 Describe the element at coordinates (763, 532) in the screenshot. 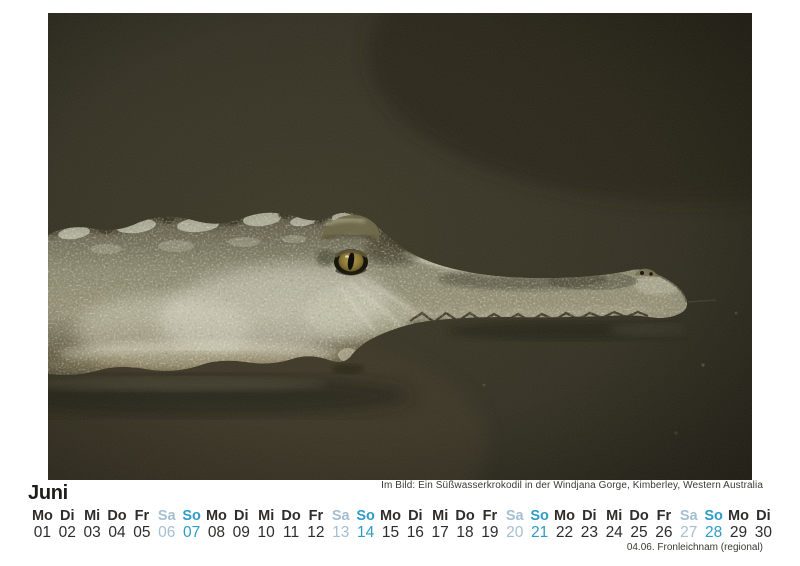

I see `date-label: 30` at that location.